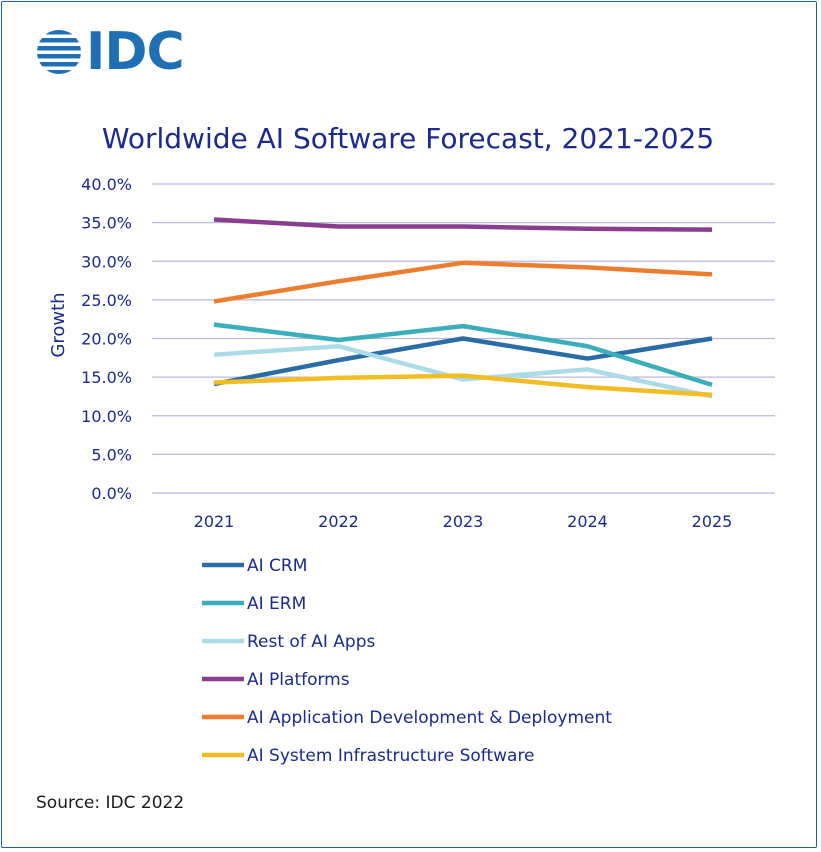  I want to click on legend-label: Rest of AI Apps, so click(311, 642).